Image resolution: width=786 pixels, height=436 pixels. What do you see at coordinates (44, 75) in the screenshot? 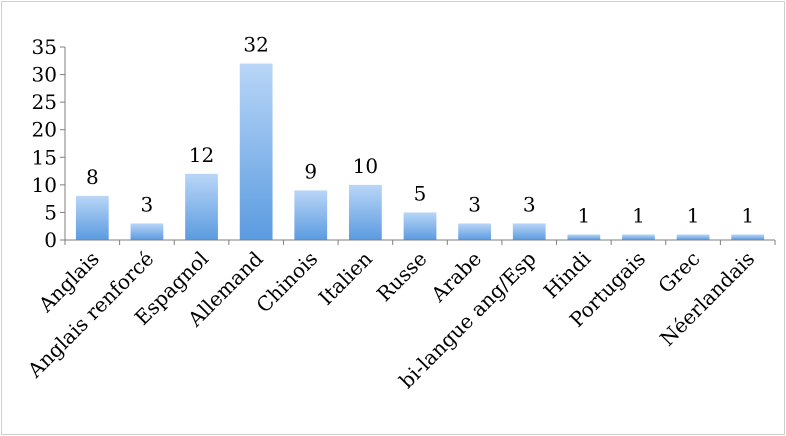
I see `y-tick-label: 30` at bounding box center [44, 75].